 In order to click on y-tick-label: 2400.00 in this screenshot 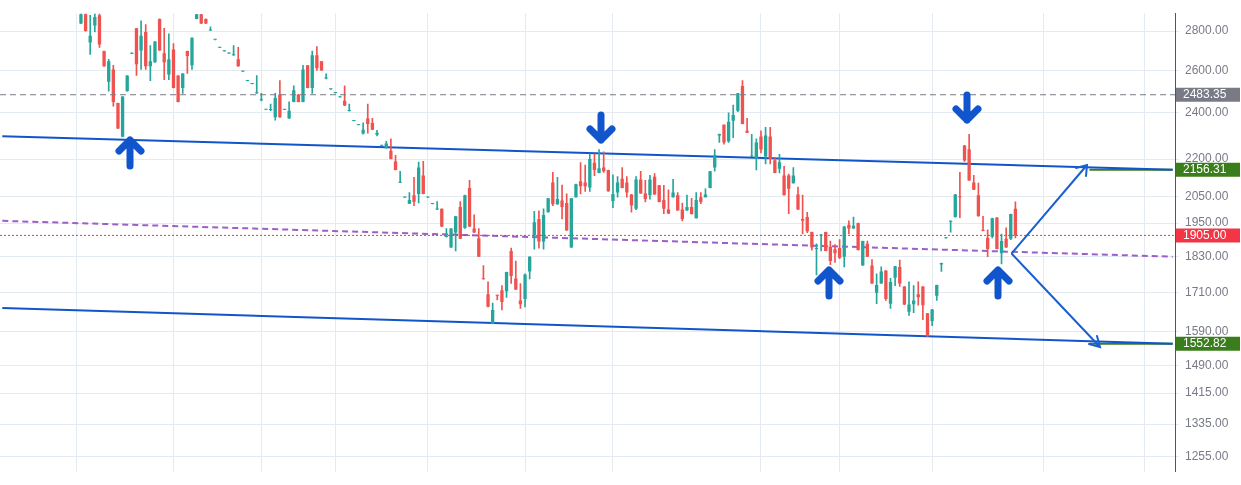, I will do `click(1207, 112)`.